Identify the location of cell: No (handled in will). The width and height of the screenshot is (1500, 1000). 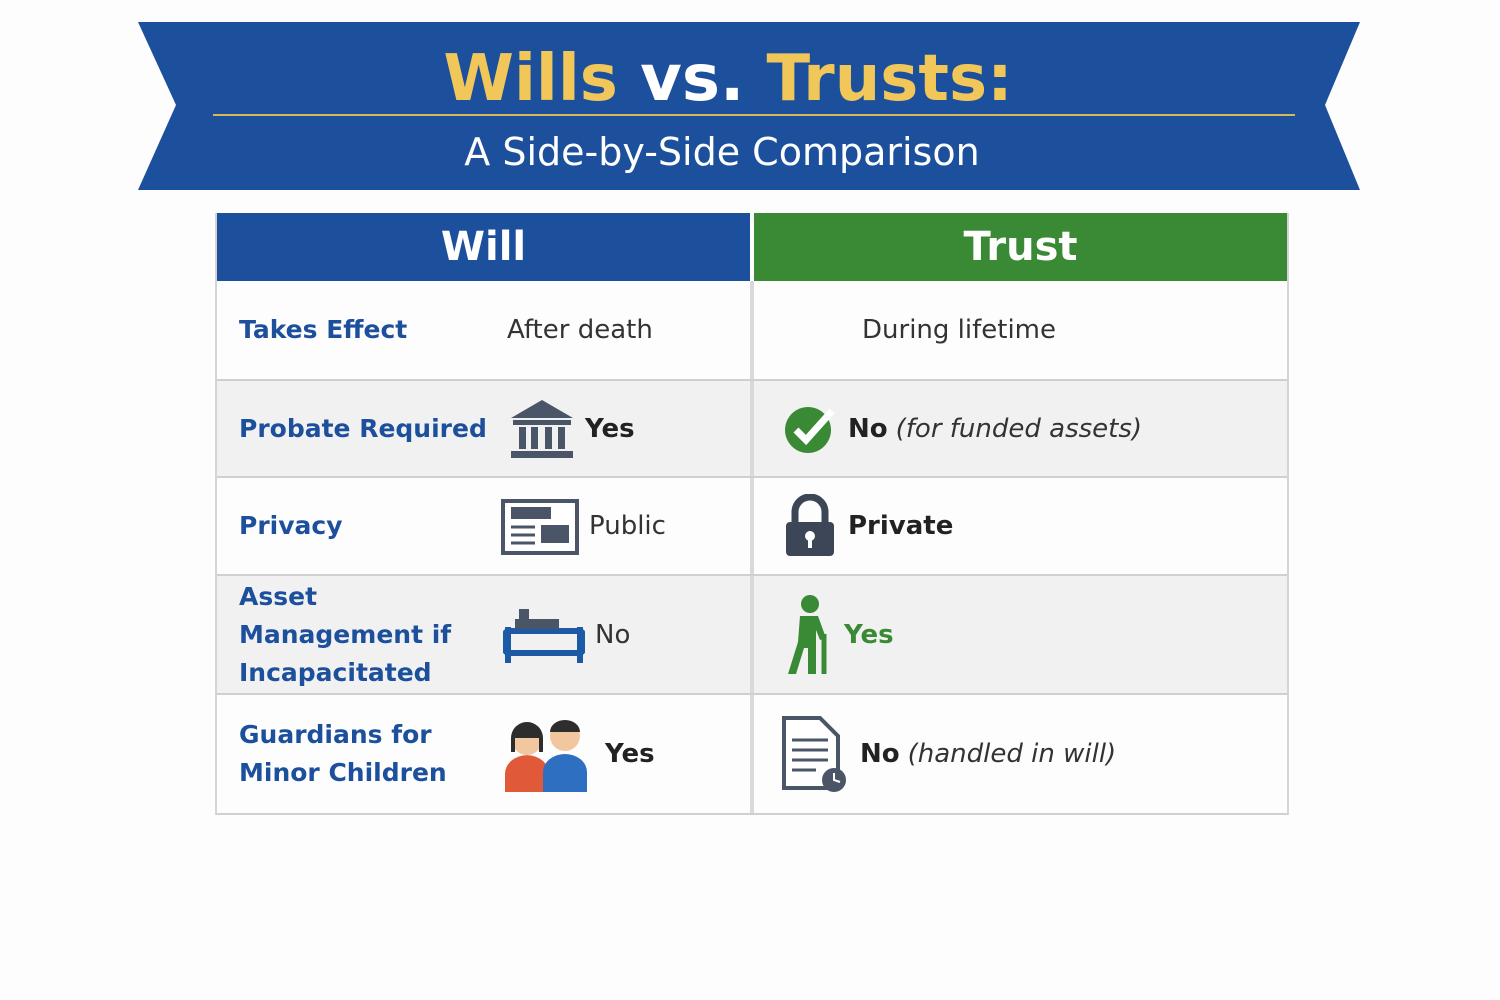
(1020, 754).